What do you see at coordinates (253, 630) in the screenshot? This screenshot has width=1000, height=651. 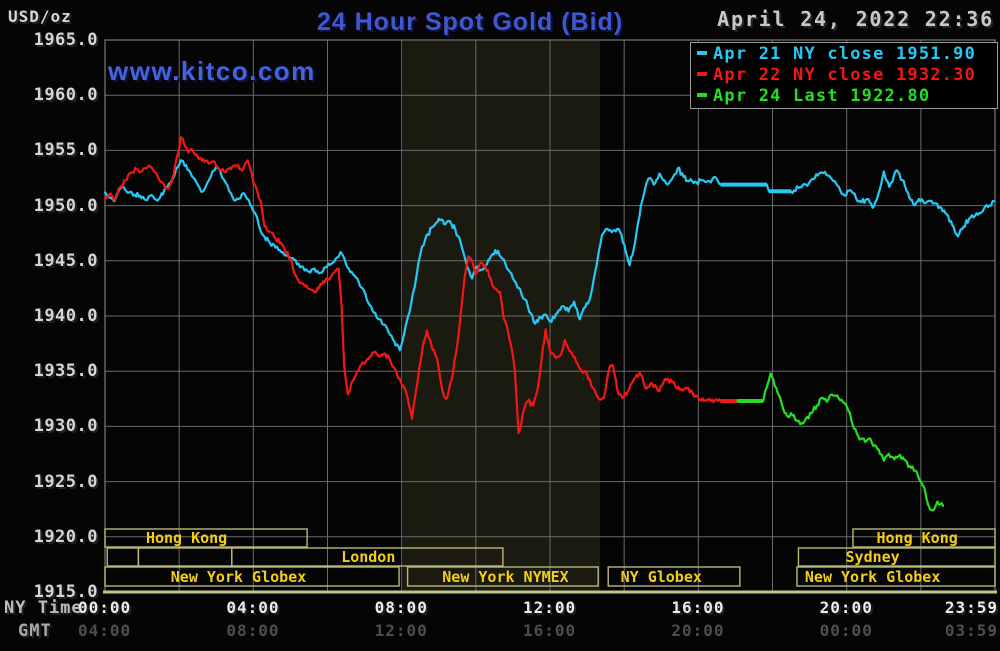 I see `x-axis-tick-label-gmt: 08:00` at bounding box center [253, 630].